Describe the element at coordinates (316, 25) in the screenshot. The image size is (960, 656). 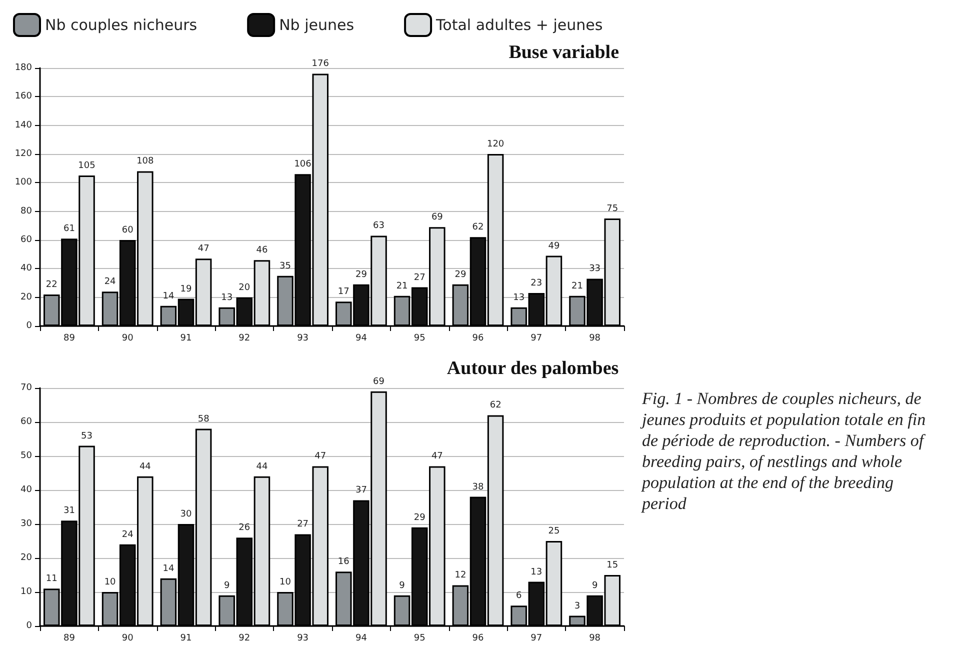
I see `legend-label: Nb jeunes` at that location.